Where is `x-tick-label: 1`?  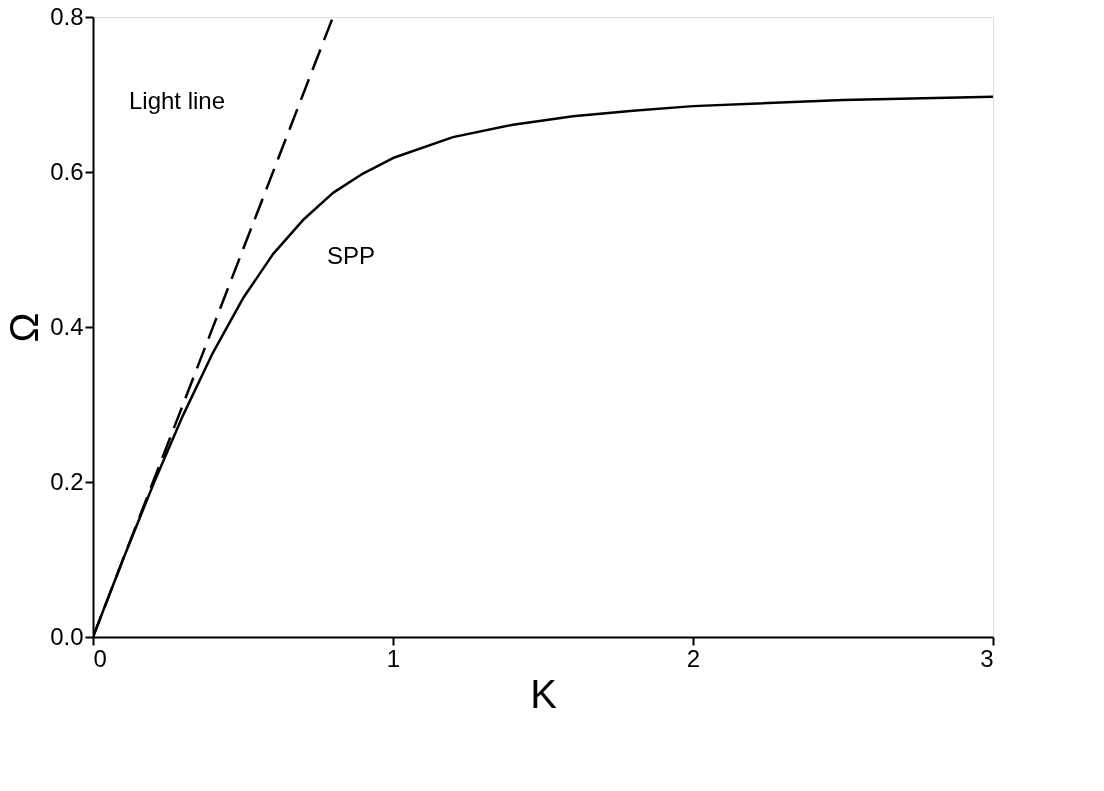
x-tick-label: 1 is located at coordinates (393, 658).